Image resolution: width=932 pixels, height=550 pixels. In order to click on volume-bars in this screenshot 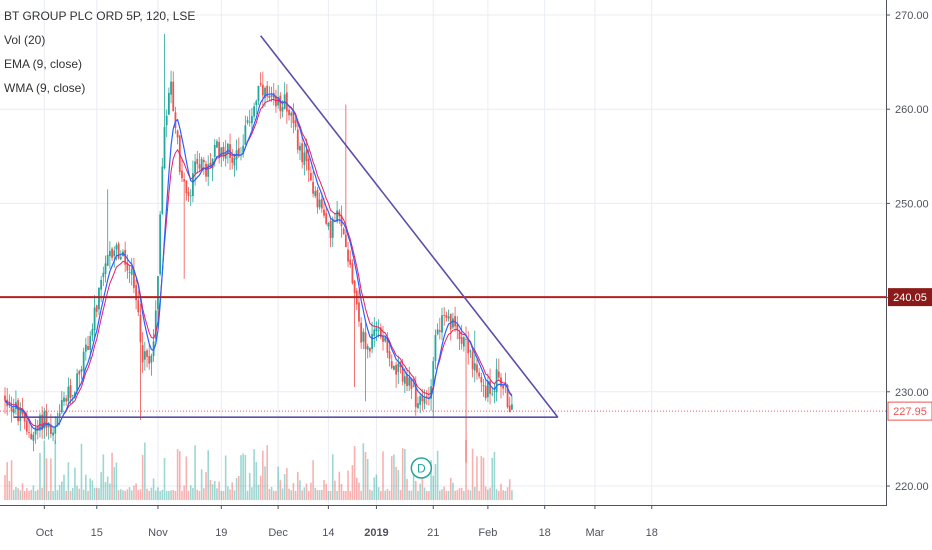, I will do `click(258, 470)`.